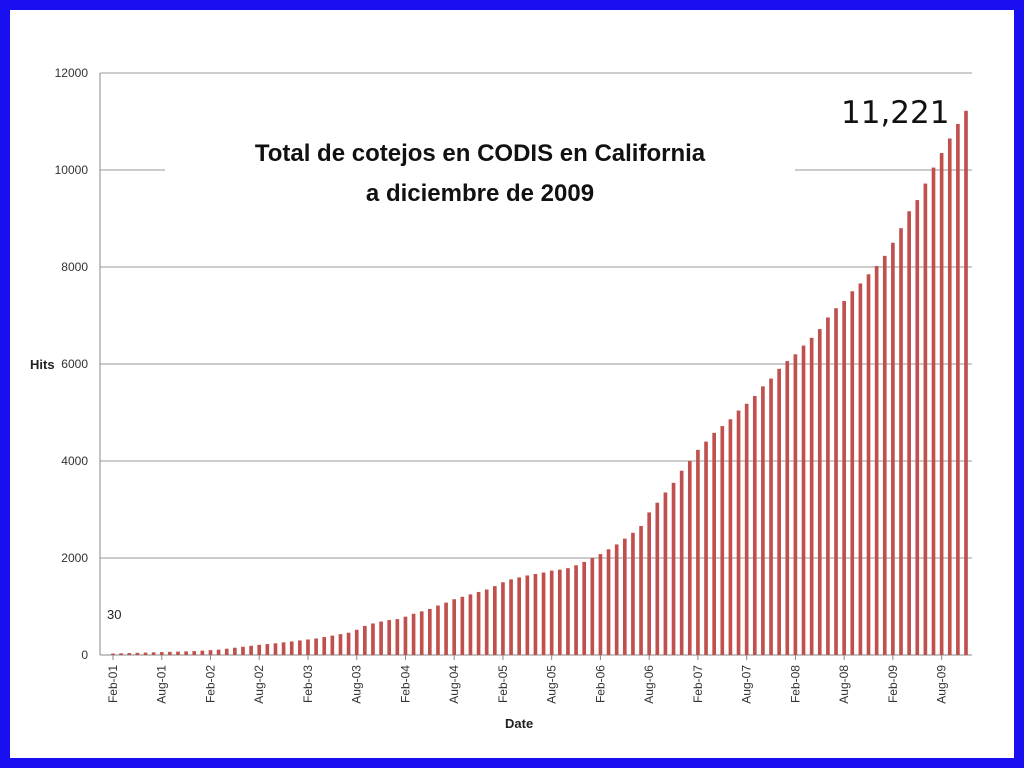  I want to click on x-tick-label: Aug-03, so click(357, 684).